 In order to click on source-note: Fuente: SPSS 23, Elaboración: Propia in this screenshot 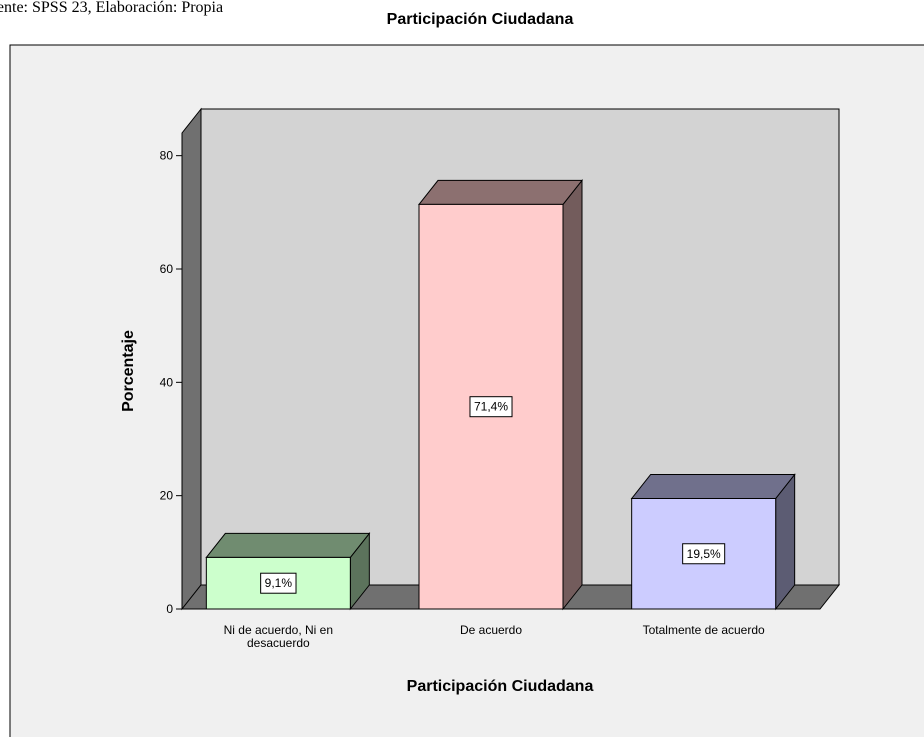, I will do `click(112, 8)`.